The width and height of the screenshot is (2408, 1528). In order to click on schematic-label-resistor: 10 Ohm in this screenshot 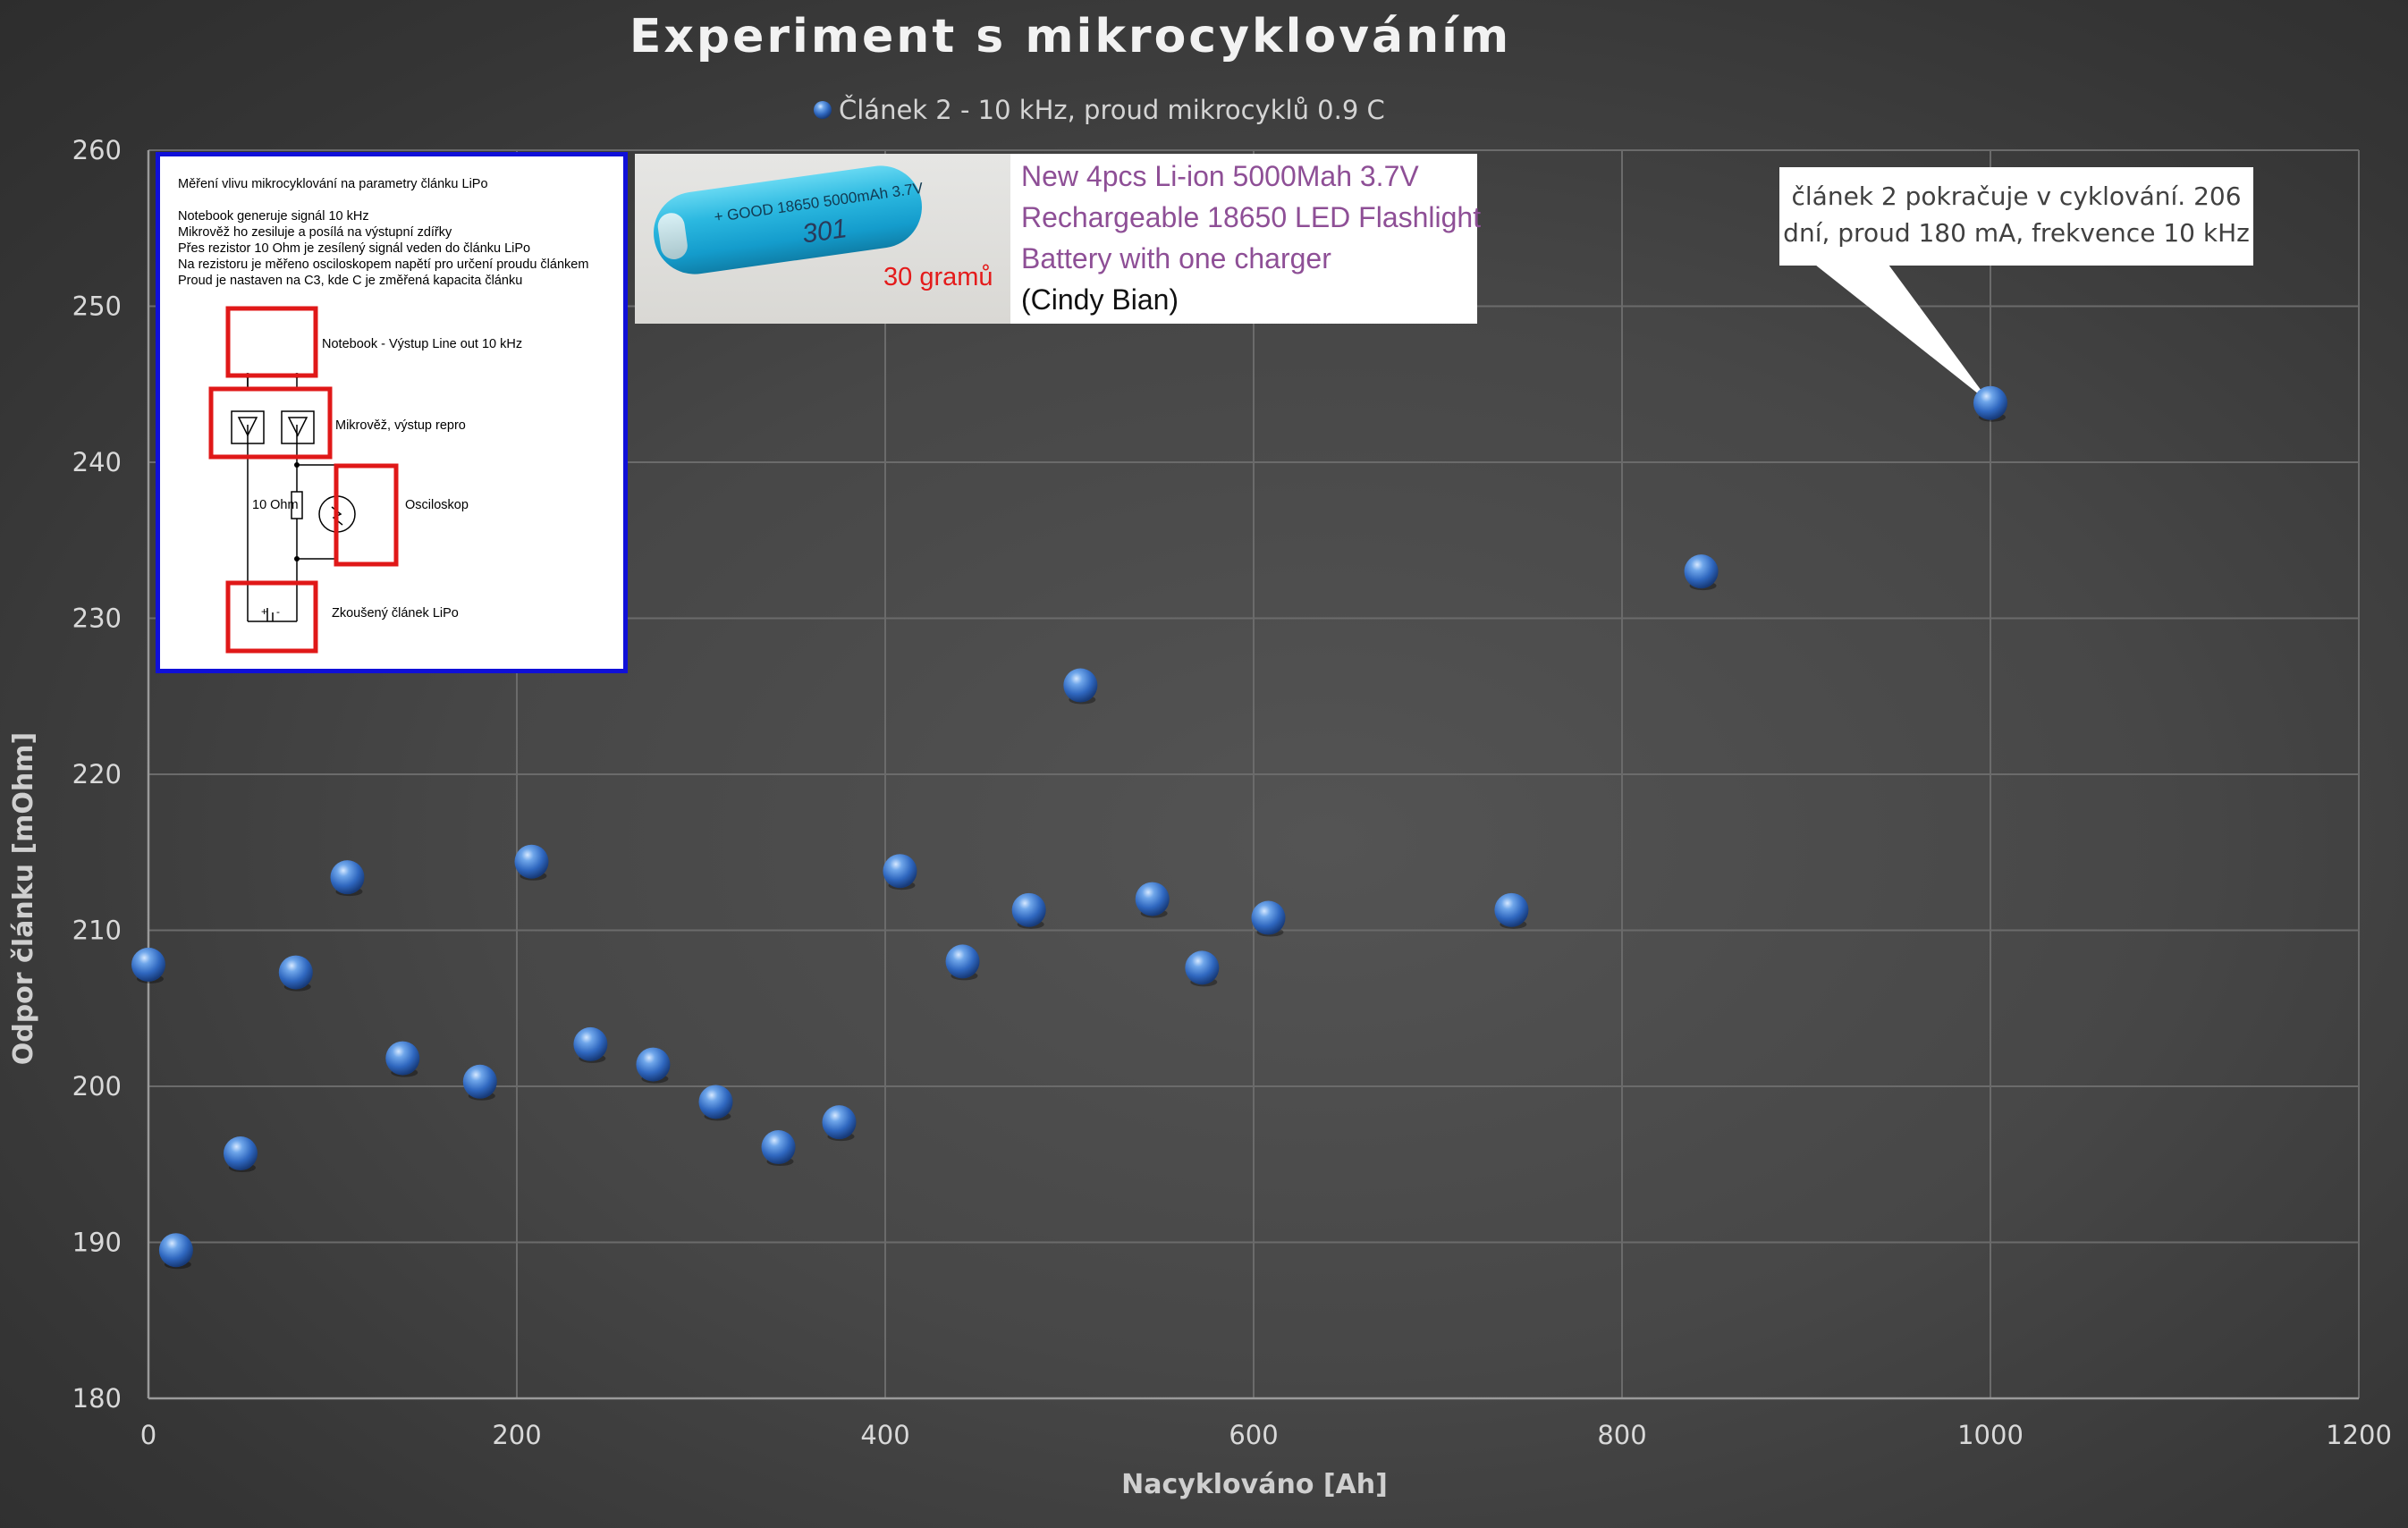, I will do `click(275, 505)`.